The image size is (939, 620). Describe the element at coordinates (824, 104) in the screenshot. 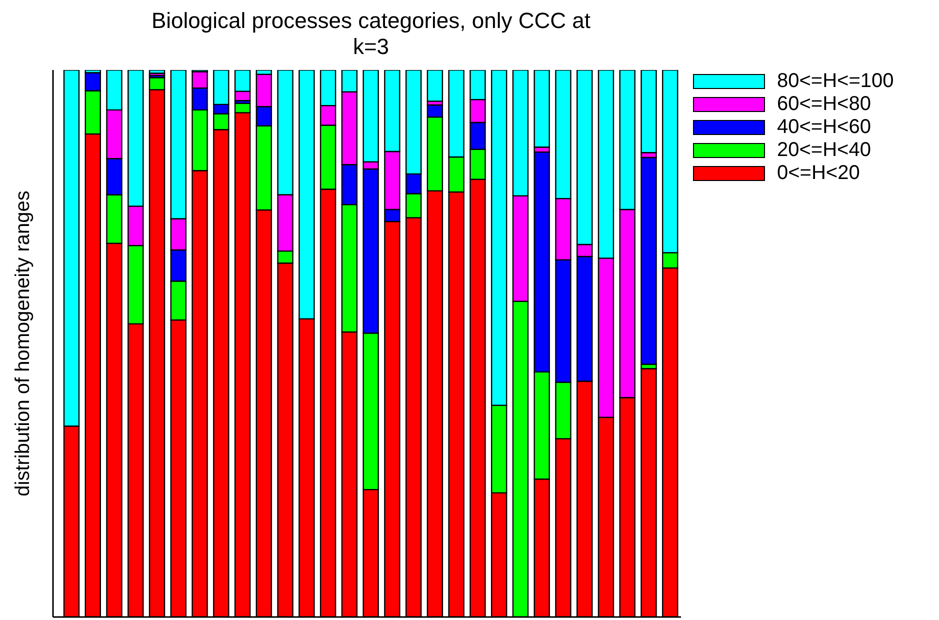

I see `legend-label: 60<=H<80` at that location.